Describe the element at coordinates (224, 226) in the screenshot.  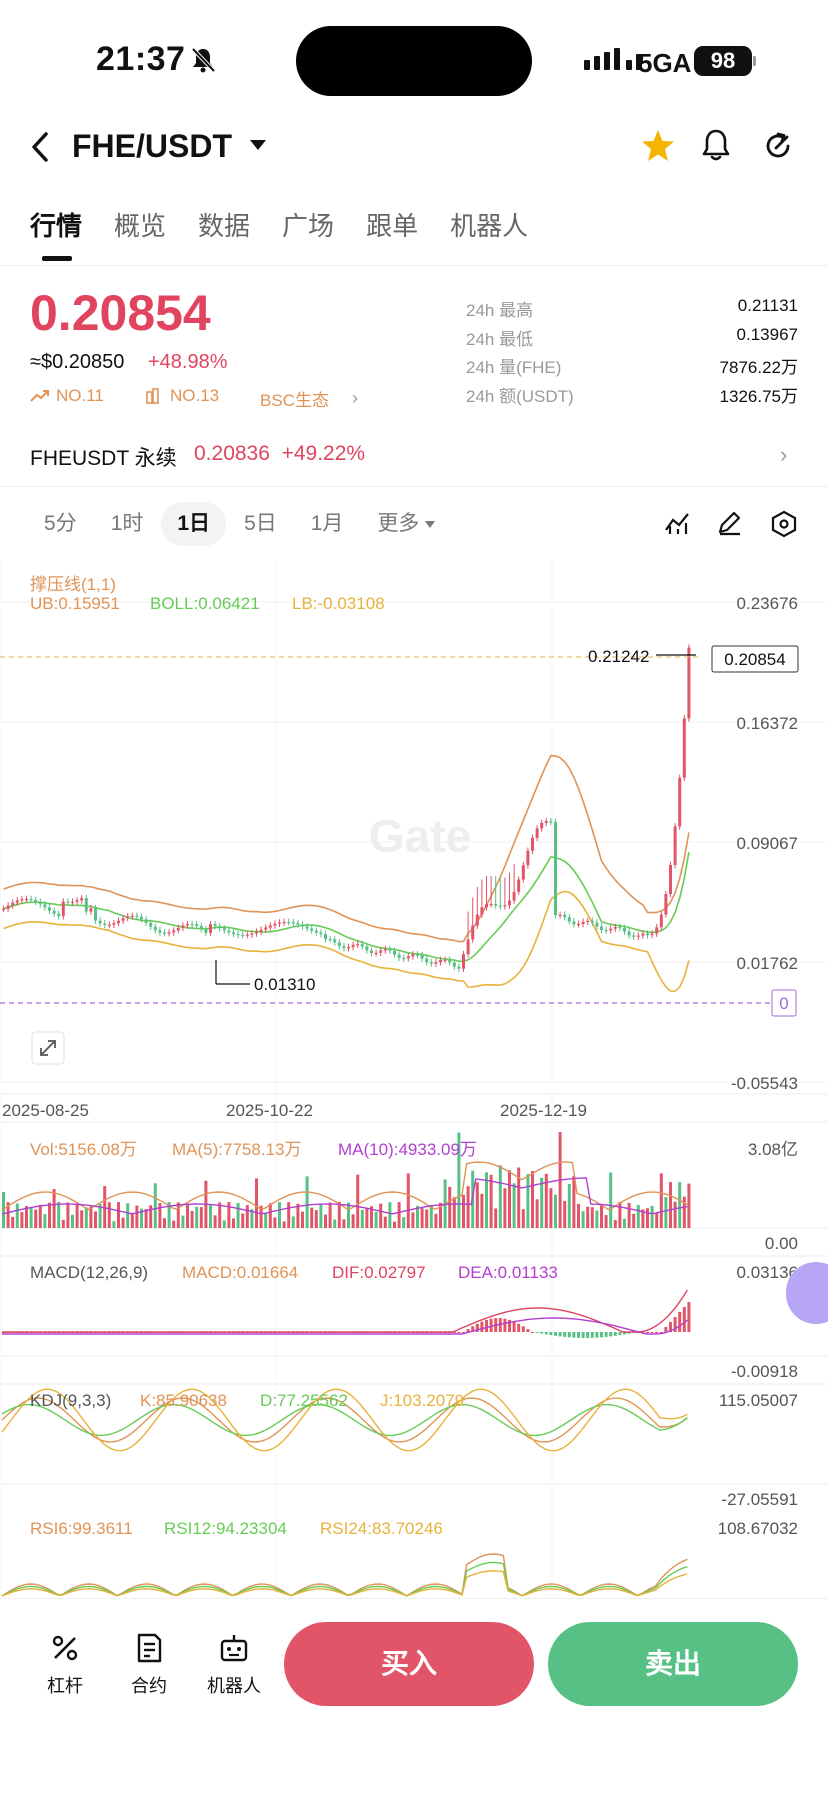
I see `tab-data: 数据` at that location.